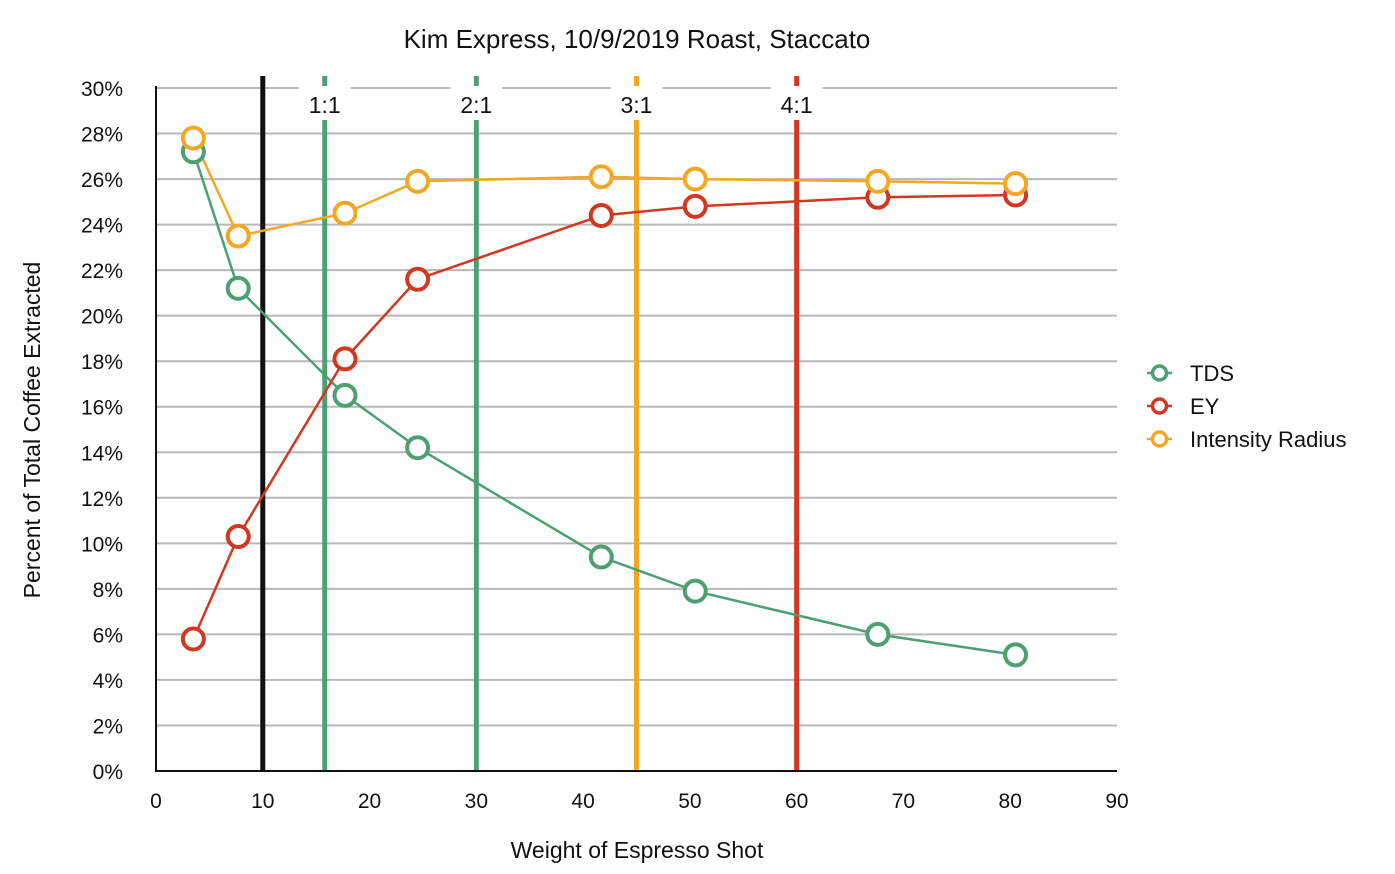  What do you see at coordinates (262, 801) in the screenshot?
I see `x-tick-label: 10` at bounding box center [262, 801].